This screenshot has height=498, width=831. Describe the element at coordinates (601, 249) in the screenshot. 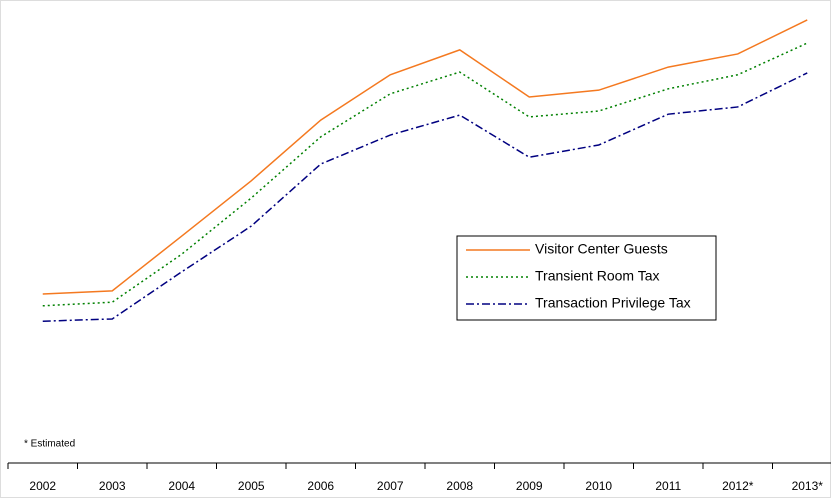

I see `legend-label: Visitor Center Guests` at that location.